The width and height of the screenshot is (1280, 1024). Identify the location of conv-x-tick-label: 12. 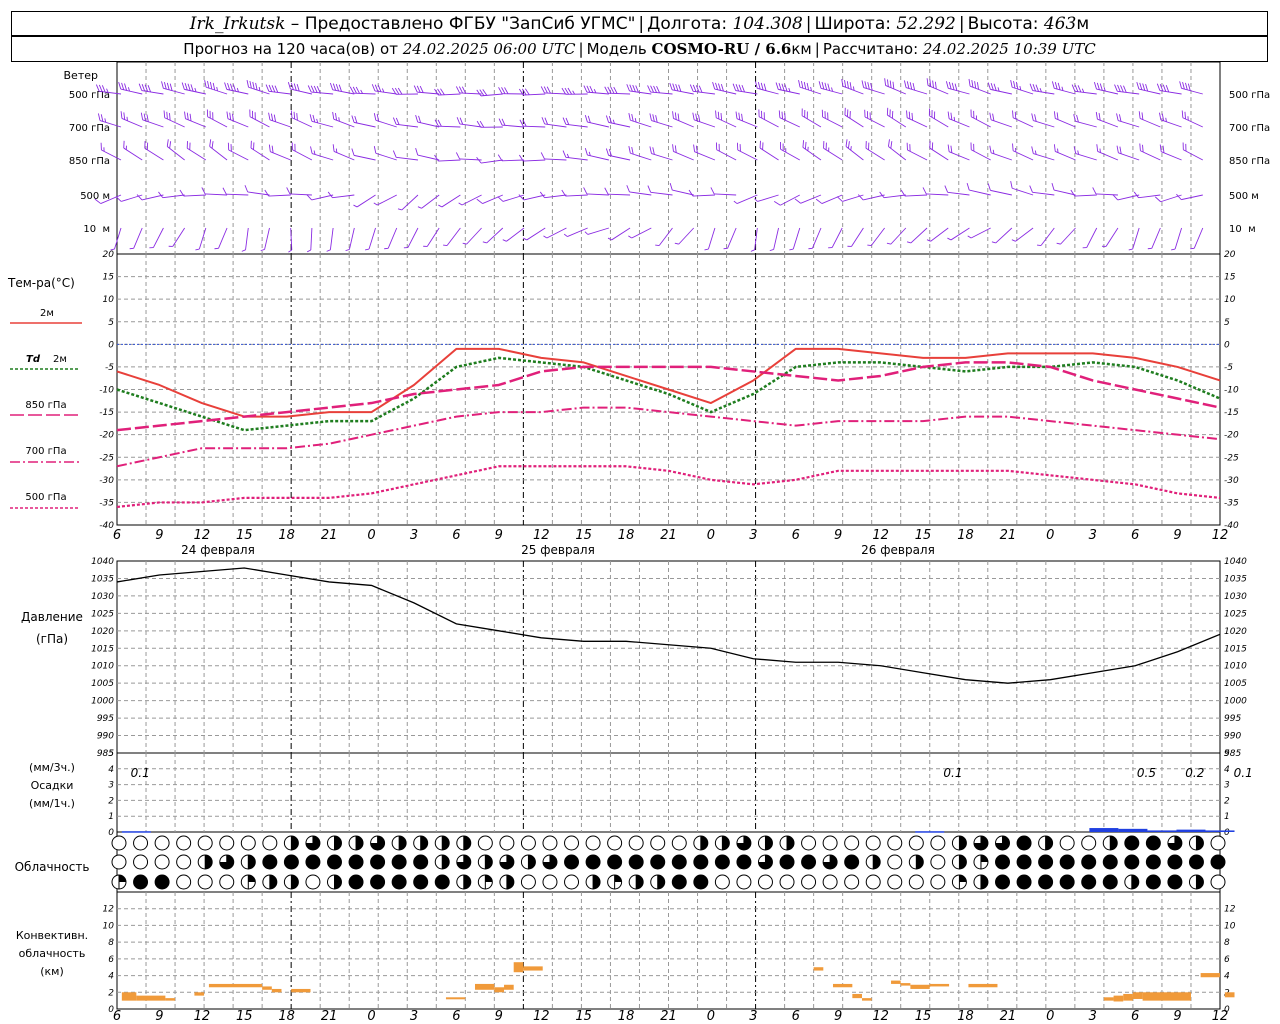
(880, 1016).